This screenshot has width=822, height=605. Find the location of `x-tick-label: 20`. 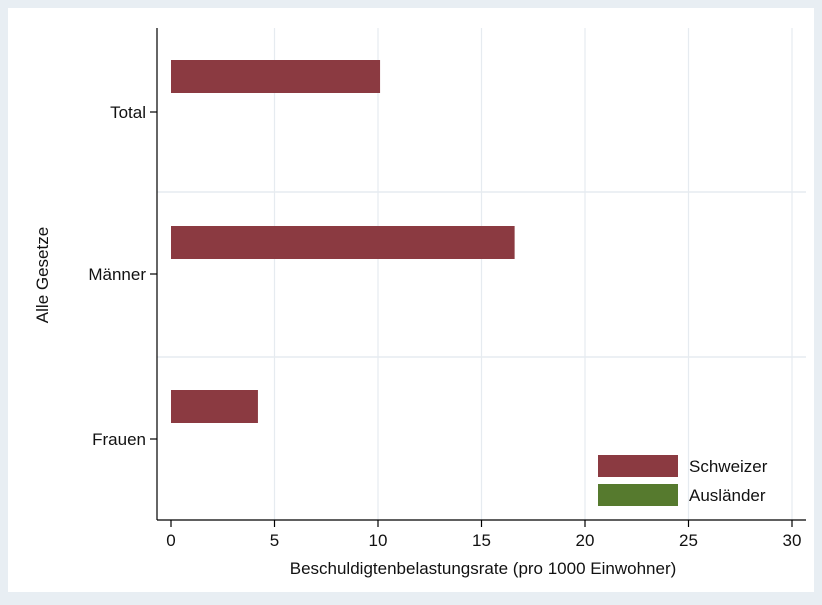

x-tick-label: 20 is located at coordinates (585, 540).